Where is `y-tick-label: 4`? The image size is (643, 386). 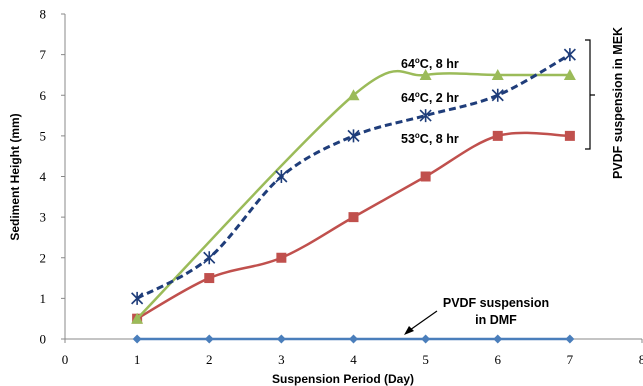 y-tick-label: 4 is located at coordinates (43, 176).